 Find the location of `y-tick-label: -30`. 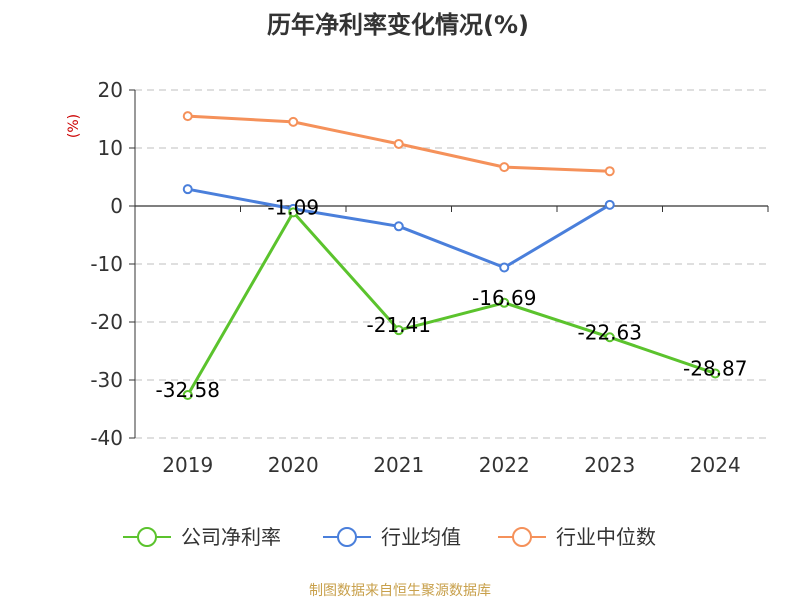

y-tick-label: -30 is located at coordinates (106, 380).